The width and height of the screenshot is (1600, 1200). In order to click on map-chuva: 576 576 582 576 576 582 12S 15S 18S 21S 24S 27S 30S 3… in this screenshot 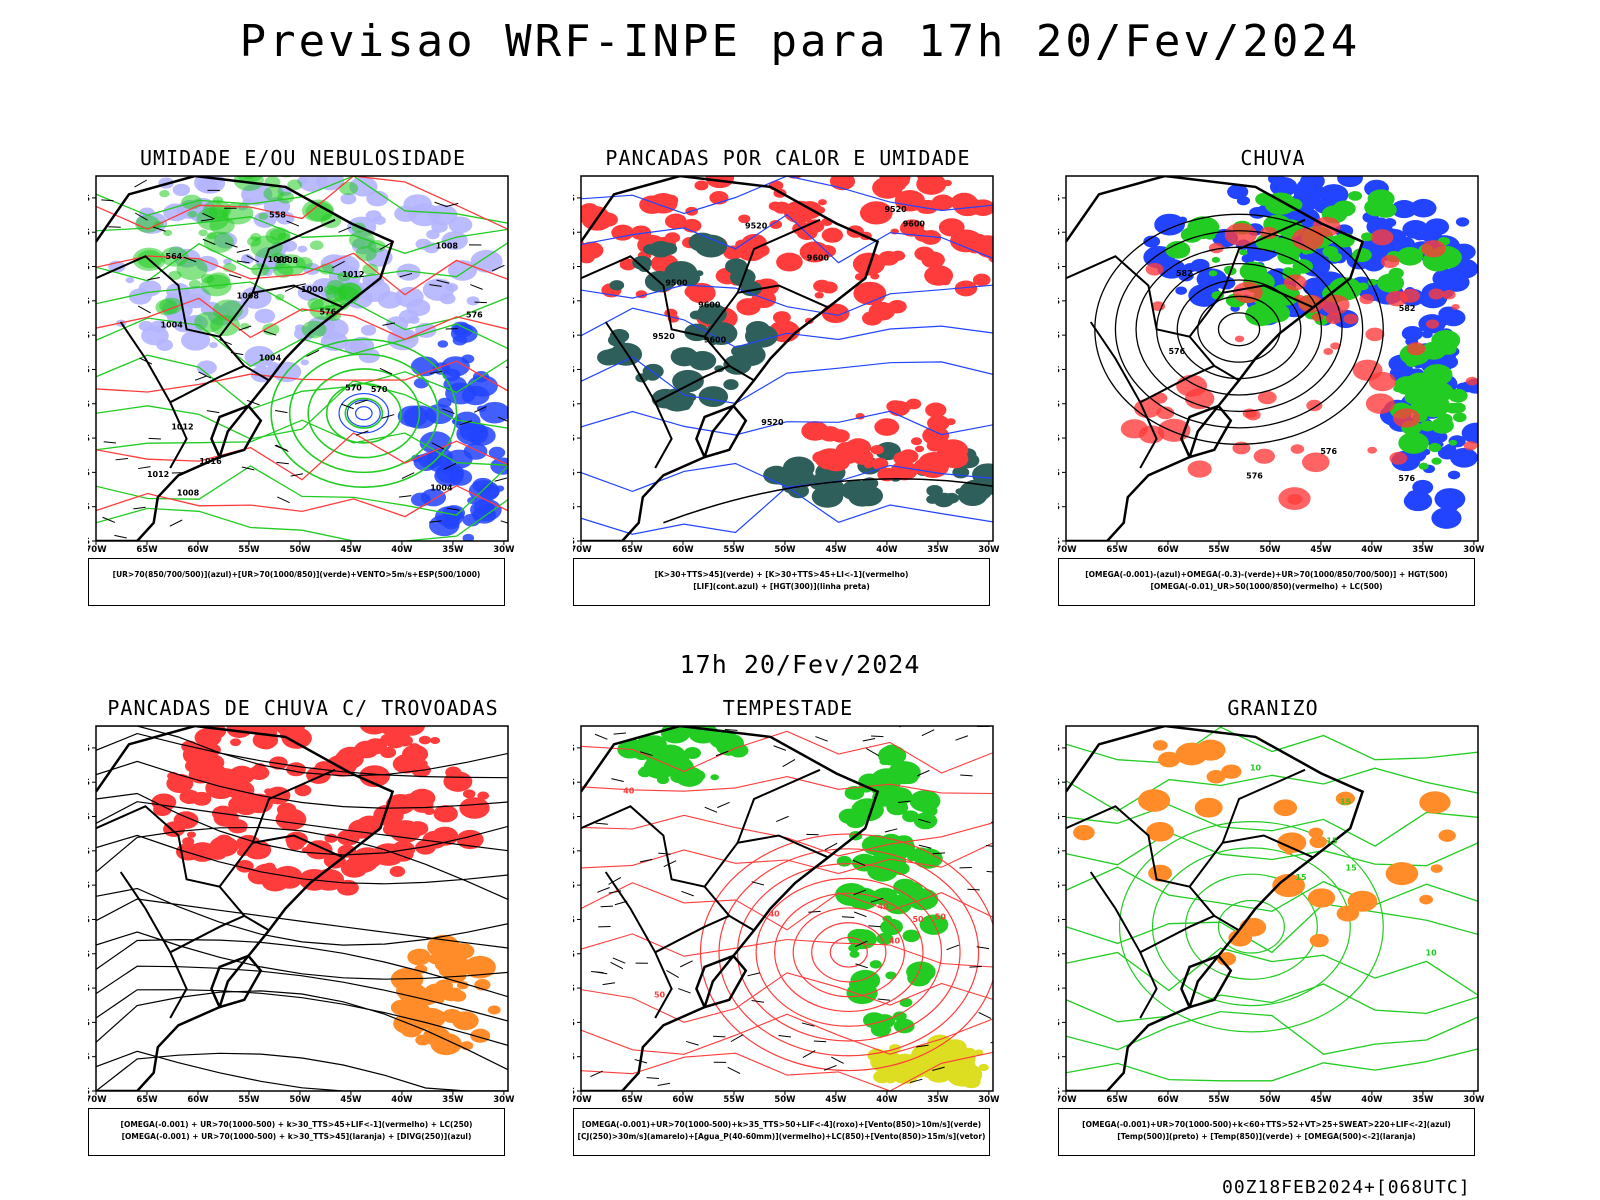, I will do `click(1271, 365)`.